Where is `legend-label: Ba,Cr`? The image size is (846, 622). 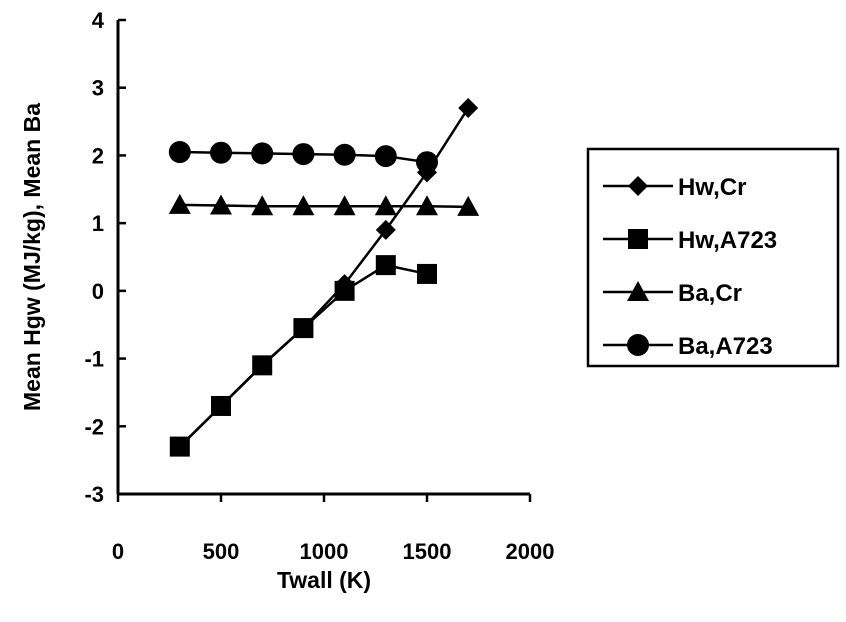 legend-label: Ba,Cr is located at coordinates (710, 293).